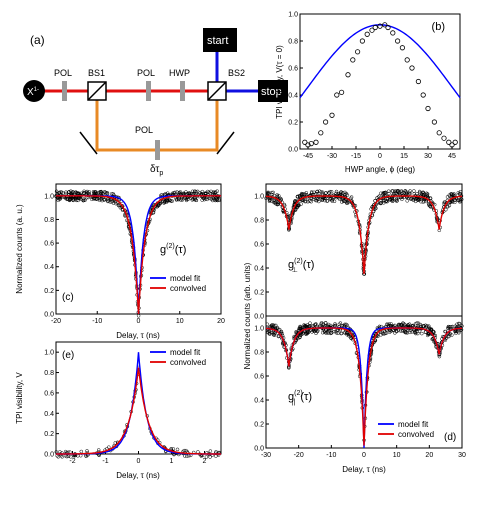 This screenshot has width=491, height=514. I want to click on y-tick-label: 0.8, so click(259, 221).